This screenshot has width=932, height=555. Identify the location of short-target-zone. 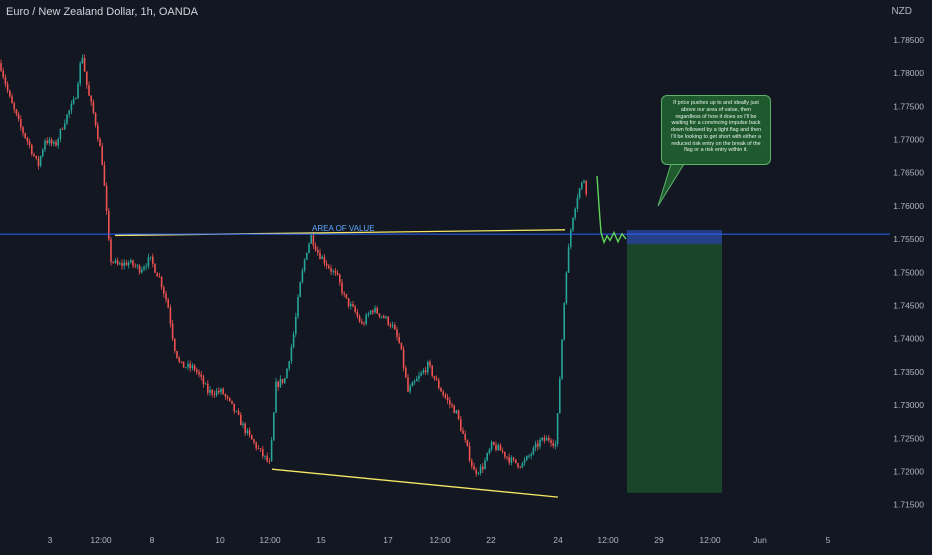
(674, 363).